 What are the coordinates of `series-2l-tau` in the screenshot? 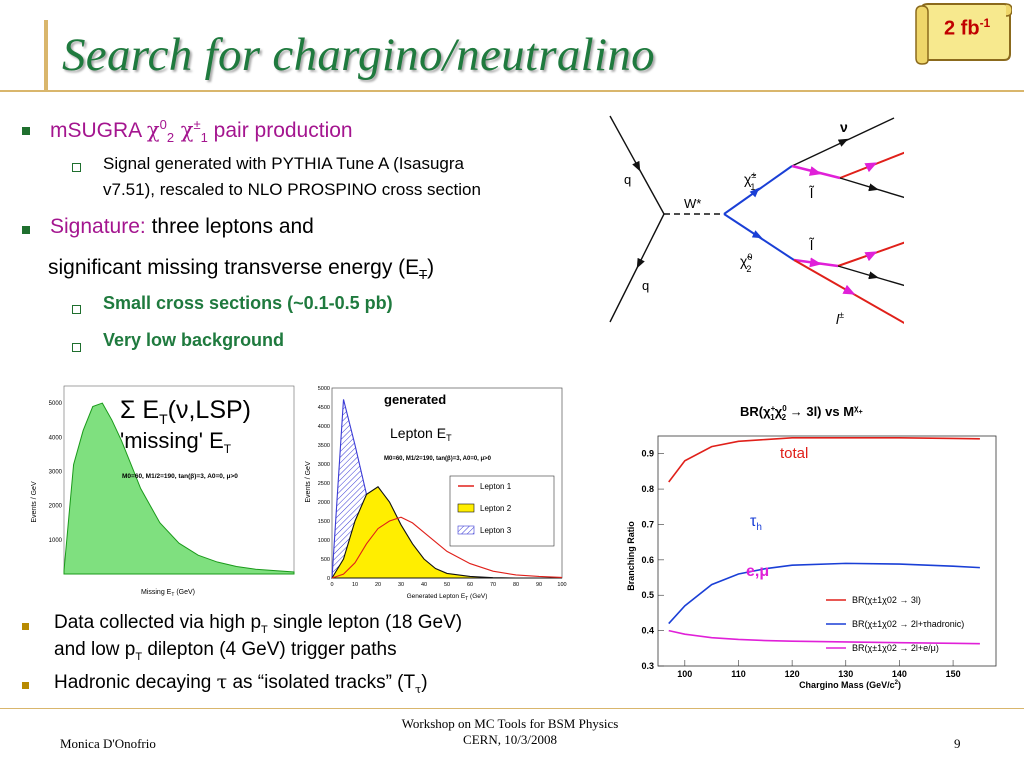 It's located at (824, 593).